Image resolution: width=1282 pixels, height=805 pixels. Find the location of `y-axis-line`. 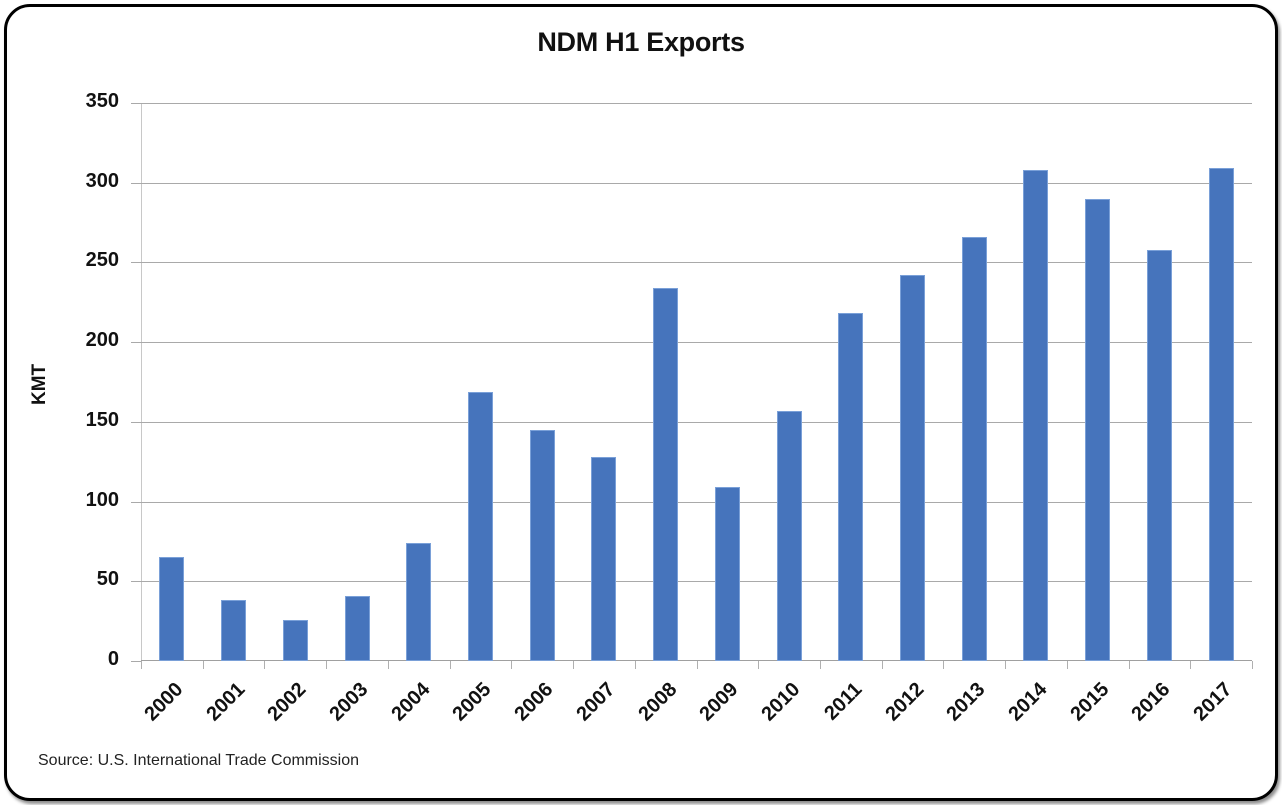

y-axis-line is located at coordinates (141, 382).